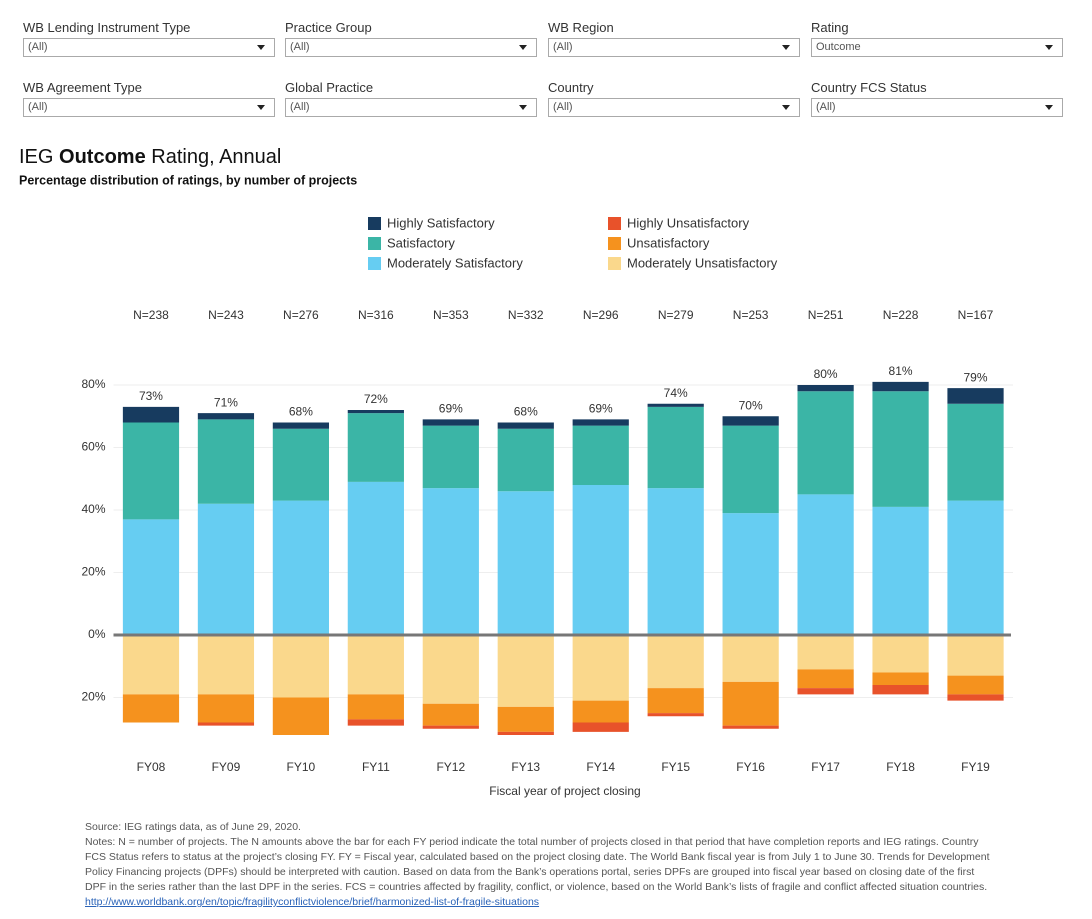  Describe the element at coordinates (600, 767) in the screenshot. I see `x-tick-label: FY14` at that location.